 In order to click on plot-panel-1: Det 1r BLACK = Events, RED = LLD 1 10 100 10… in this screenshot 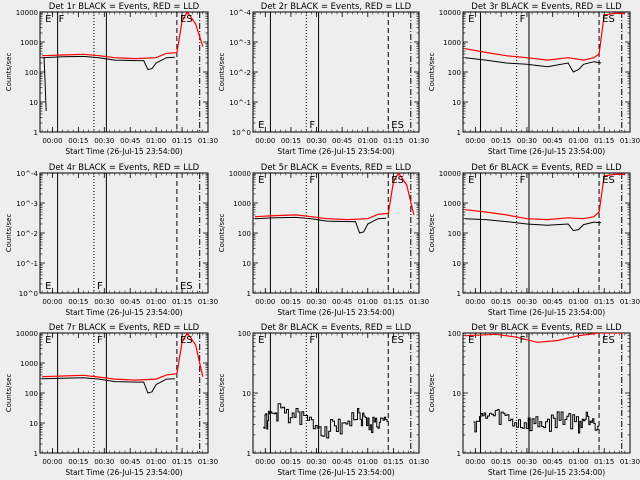, I will do `click(111, 79)`.